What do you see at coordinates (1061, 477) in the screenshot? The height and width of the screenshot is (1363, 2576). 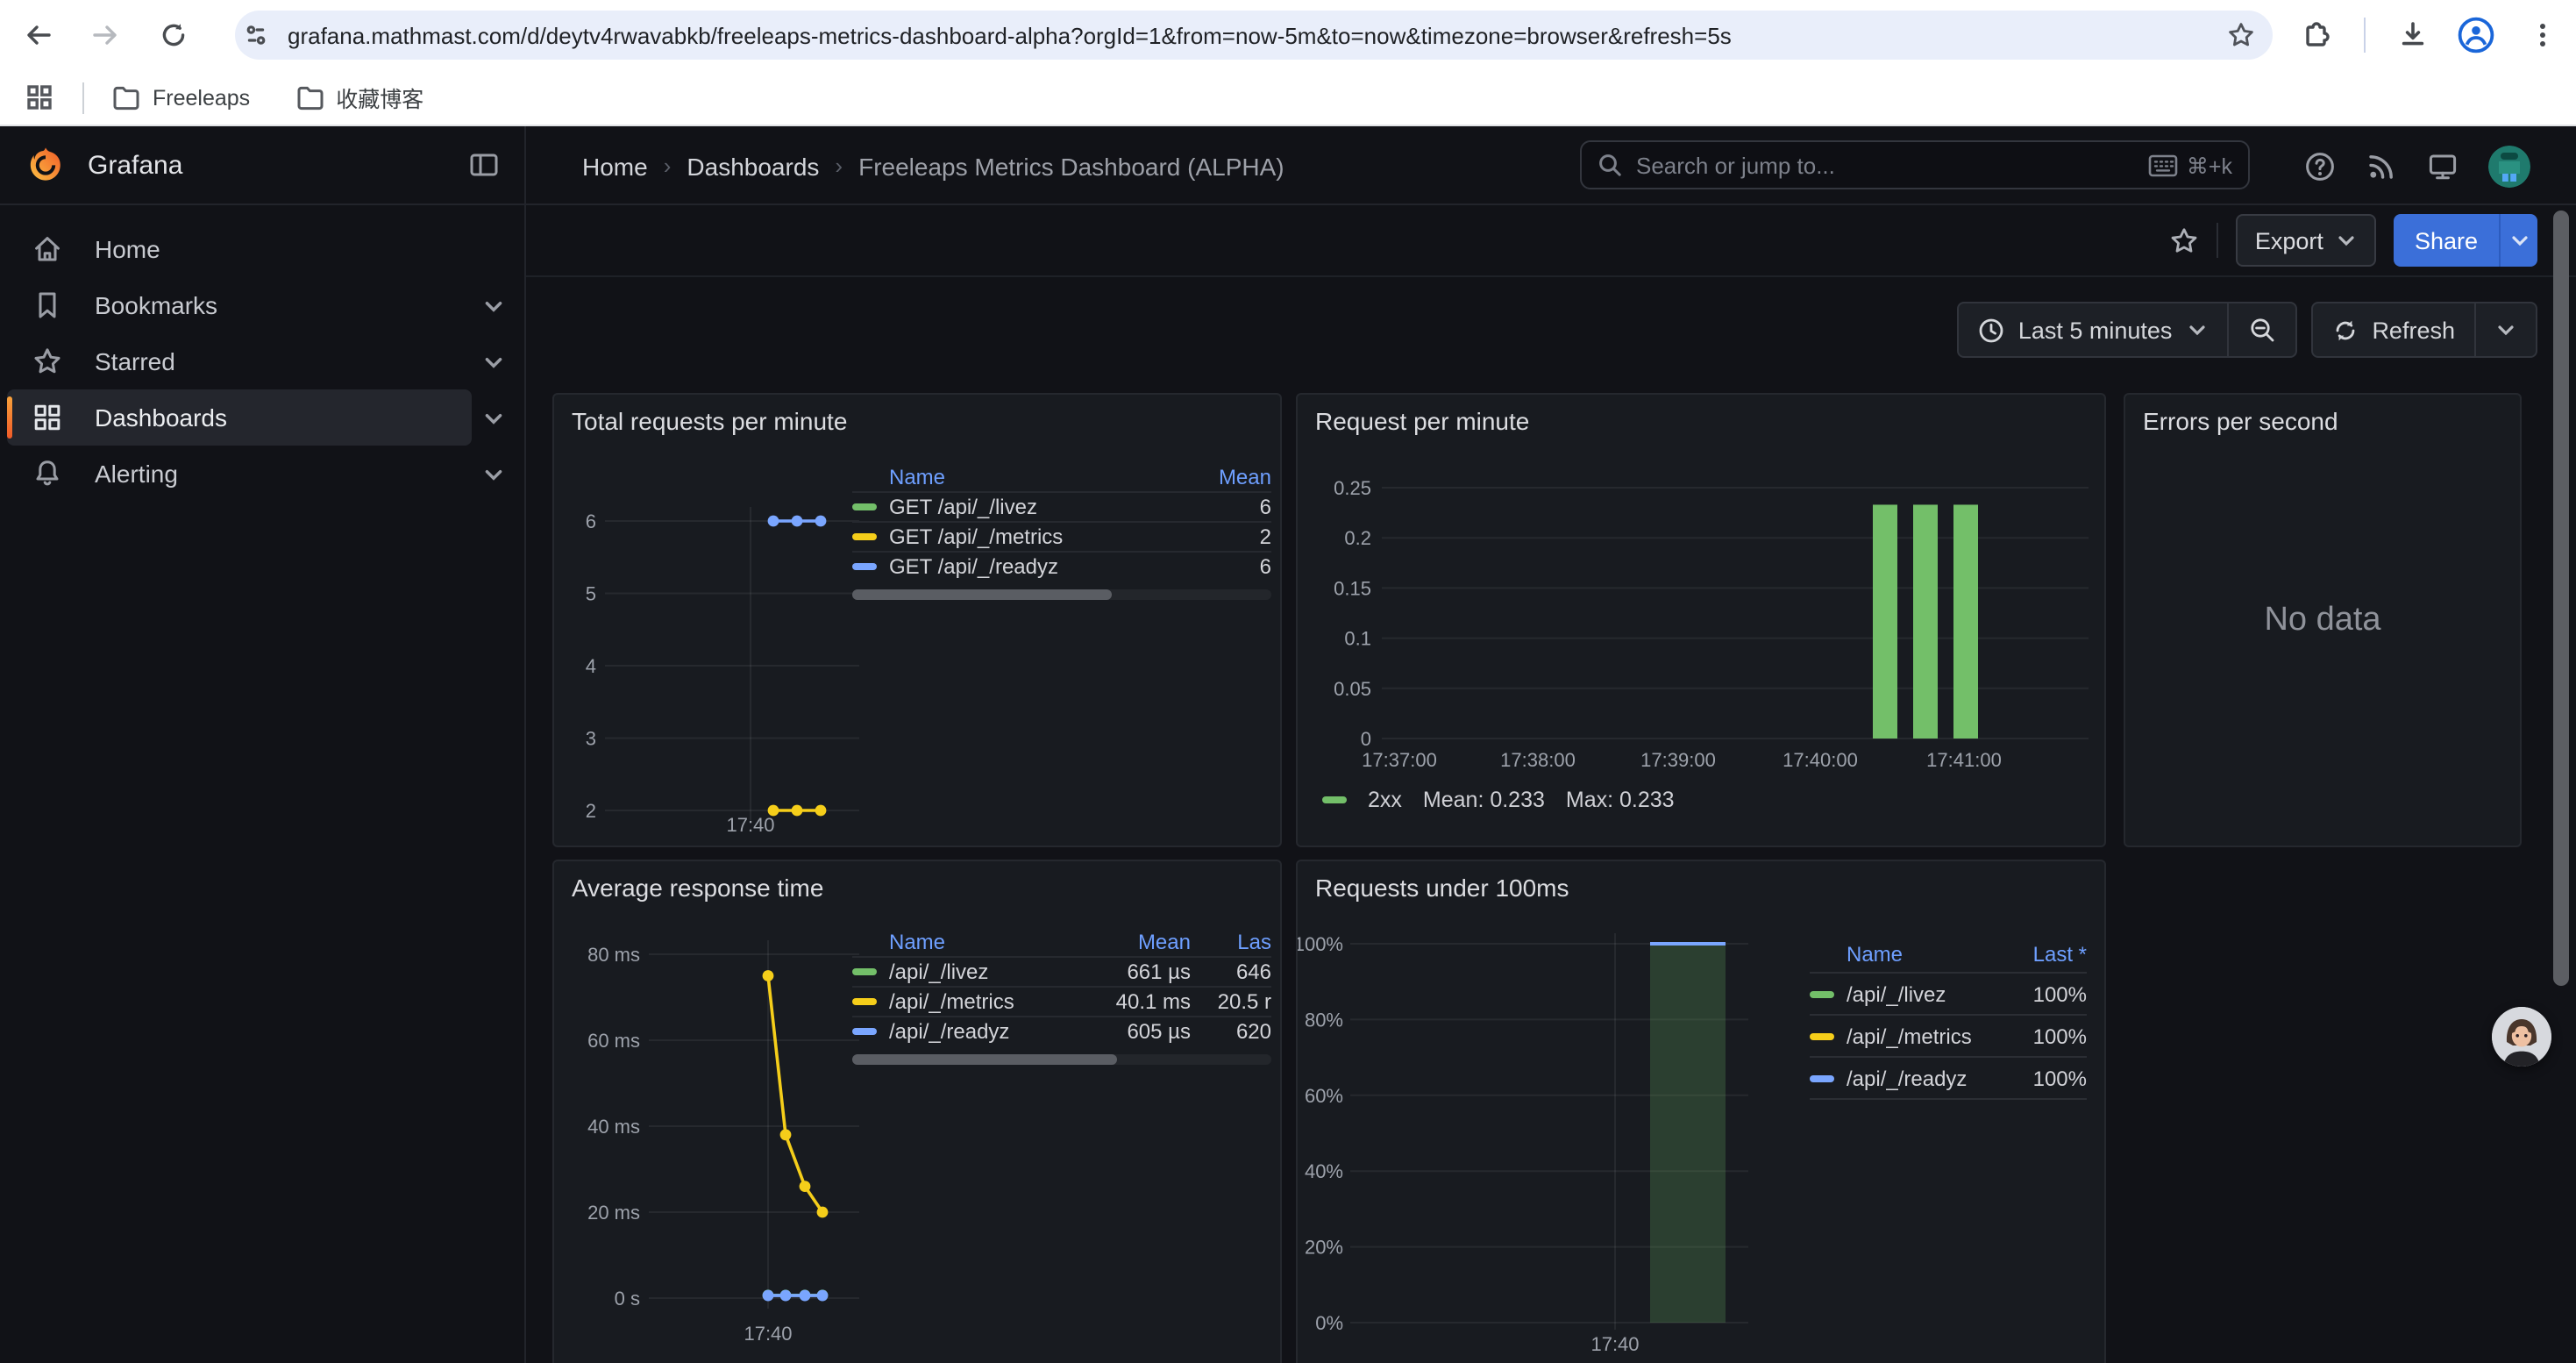 I see `legend-header: Name Mean` at bounding box center [1061, 477].